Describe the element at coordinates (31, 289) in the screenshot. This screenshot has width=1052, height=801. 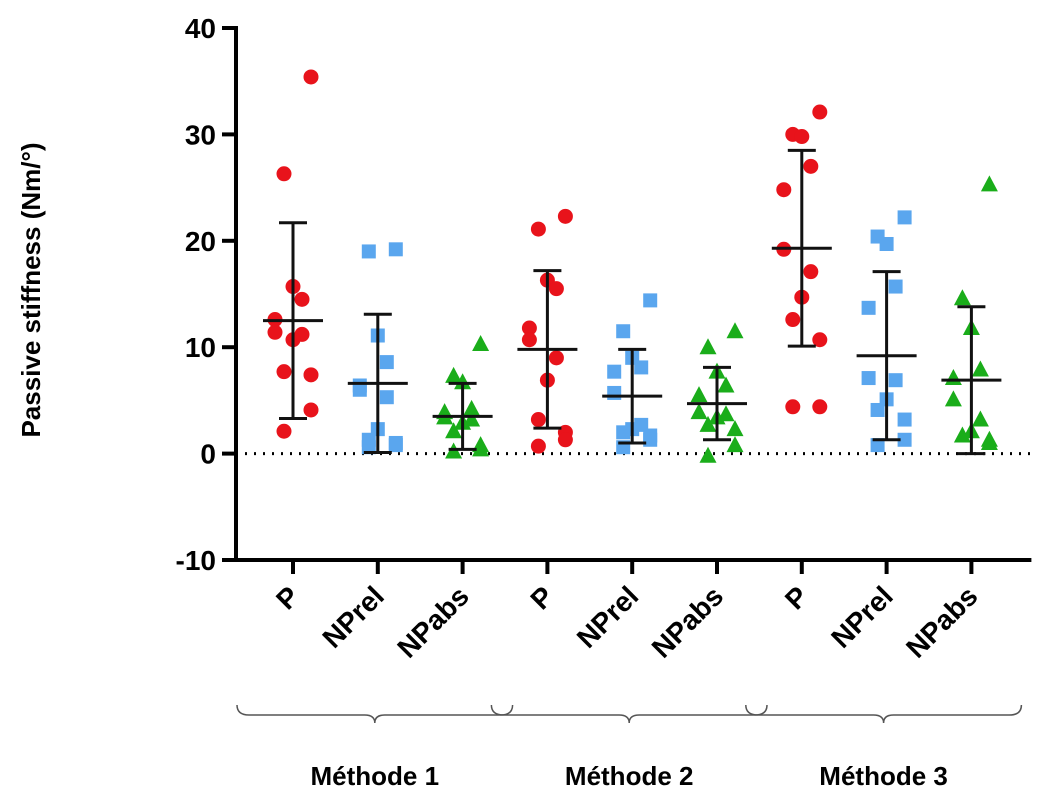
I see `y-axis-label: Passive stiffness (Nm/°)` at that location.